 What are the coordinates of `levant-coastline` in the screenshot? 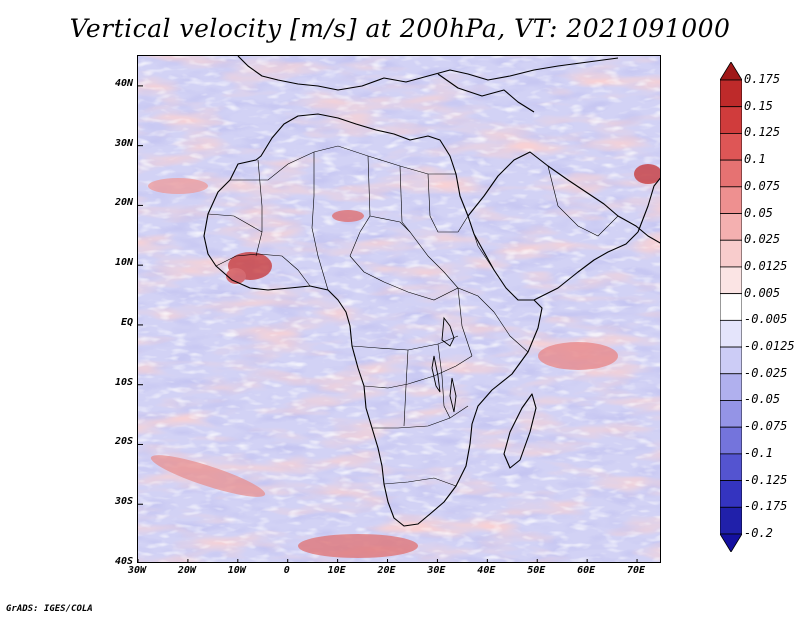 It's located at (486, 93).